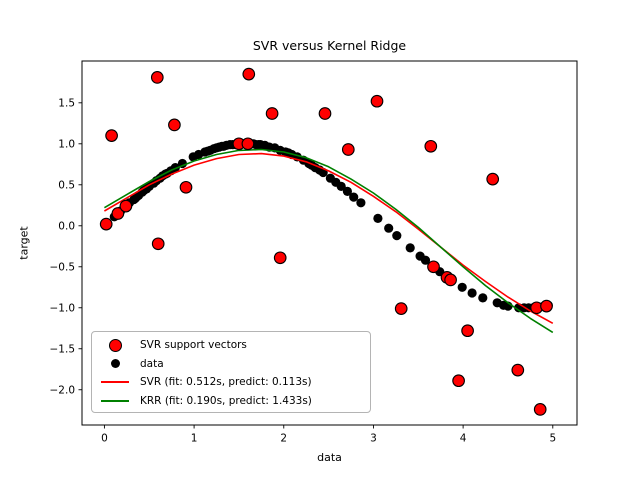 The image size is (640, 480). Describe the element at coordinates (373, 439) in the screenshot. I see `x-tick-label: 3` at that location.